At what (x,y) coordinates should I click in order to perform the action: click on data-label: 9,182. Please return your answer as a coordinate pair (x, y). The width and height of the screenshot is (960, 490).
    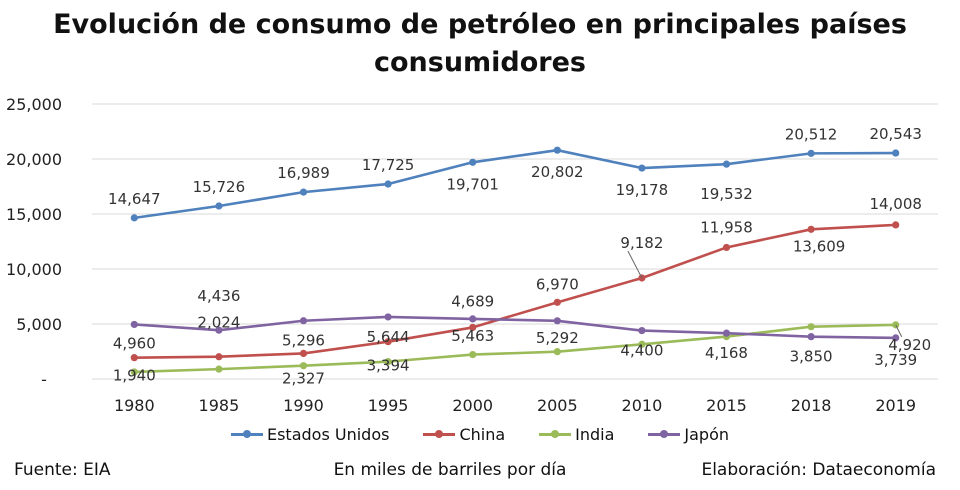
    Looking at the image, I should click on (641, 243).